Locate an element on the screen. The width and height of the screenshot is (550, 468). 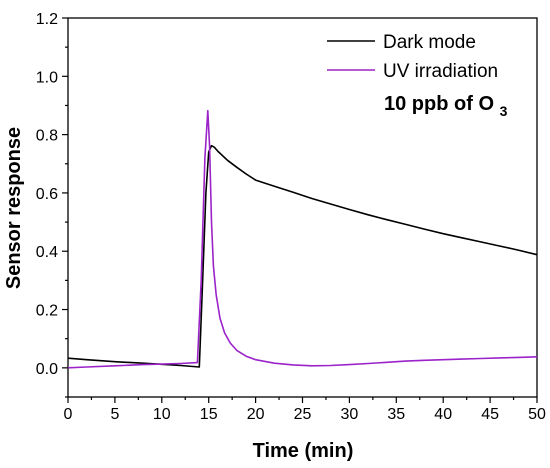
x-tick-label: 35 is located at coordinates (396, 414).